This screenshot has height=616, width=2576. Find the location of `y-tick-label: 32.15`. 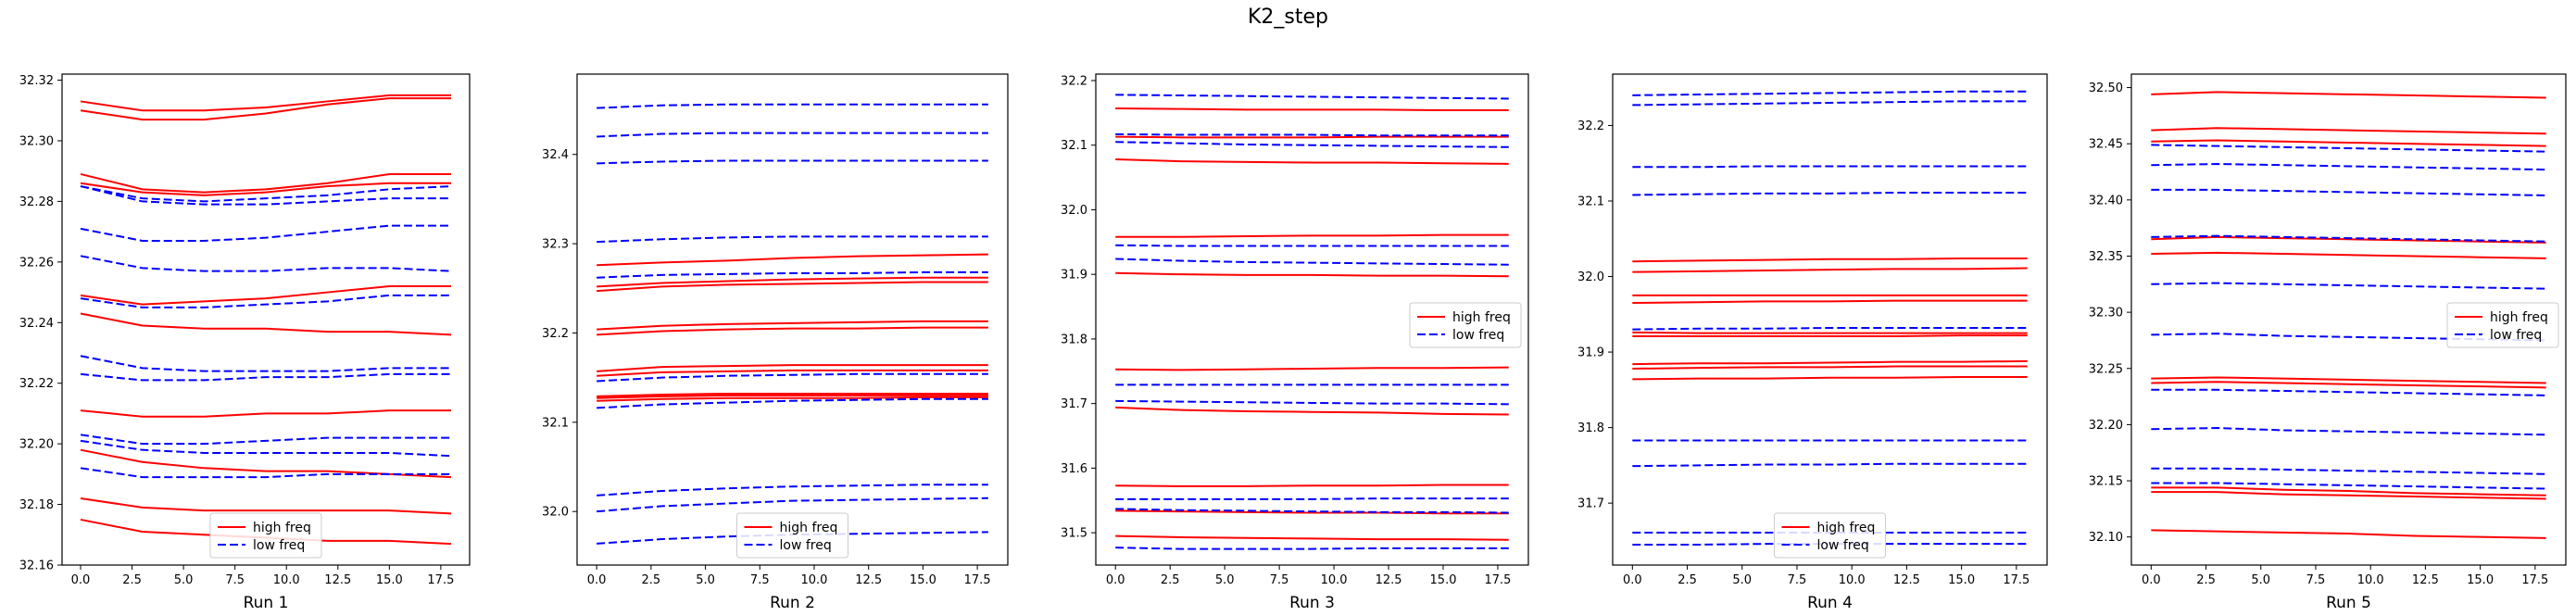

y-tick-label: 32.15 is located at coordinates (2106, 482).